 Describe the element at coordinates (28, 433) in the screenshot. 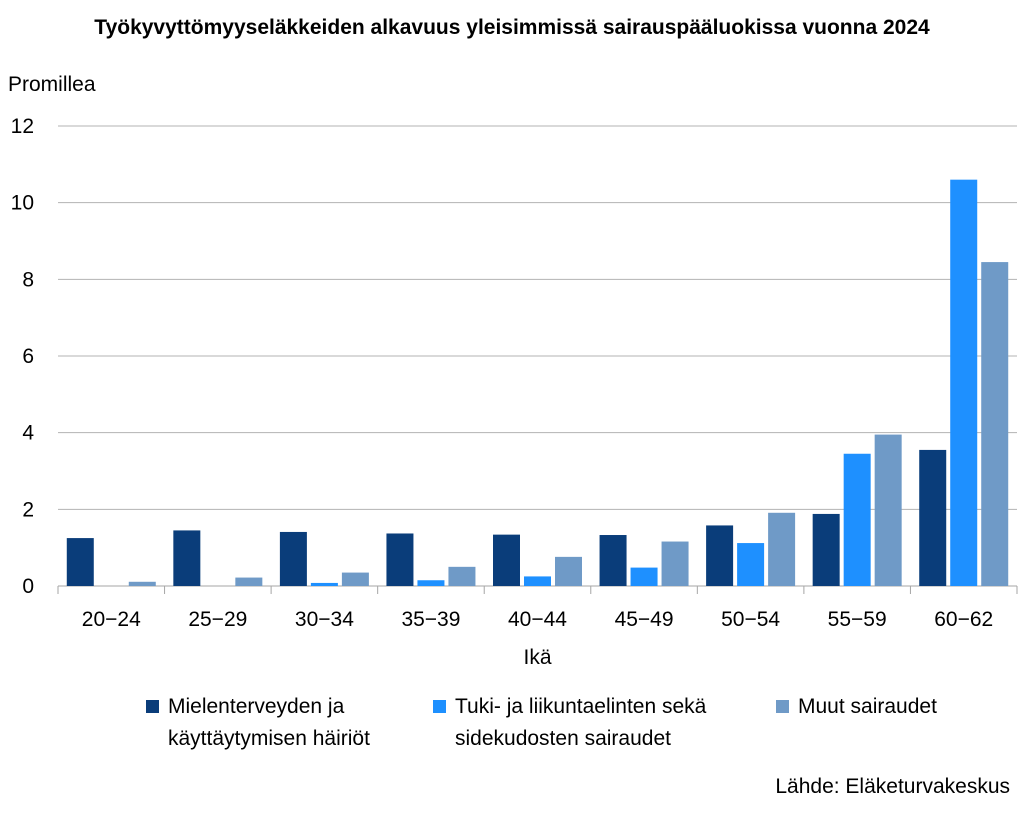

I see `y-tick-label: 4` at that location.